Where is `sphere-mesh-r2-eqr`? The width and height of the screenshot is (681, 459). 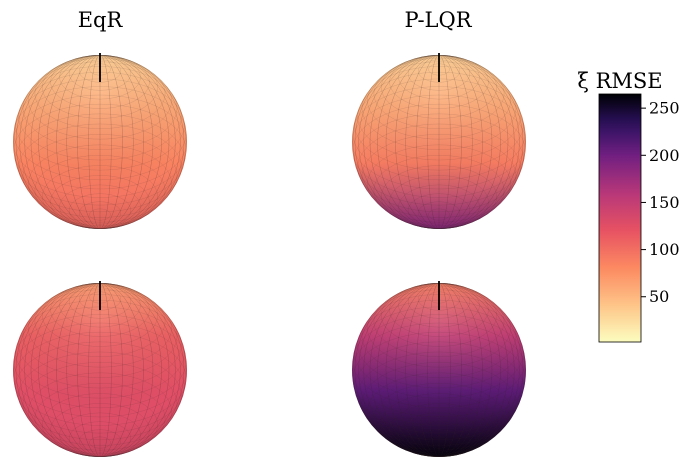
sphere-mesh-r2-eqr is located at coordinates (100, 370).